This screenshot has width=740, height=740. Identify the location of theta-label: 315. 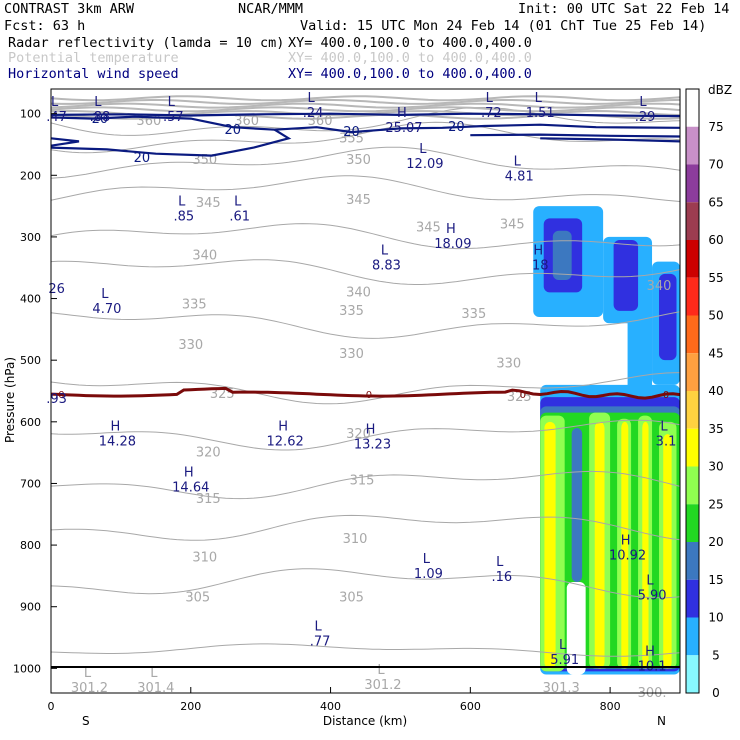
(208, 499).